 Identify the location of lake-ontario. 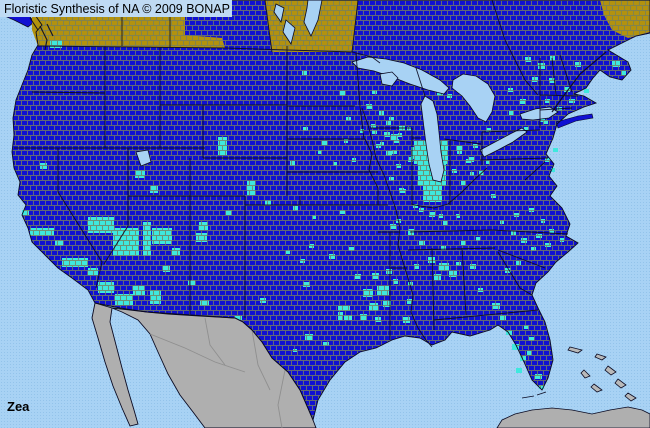
(539, 113).